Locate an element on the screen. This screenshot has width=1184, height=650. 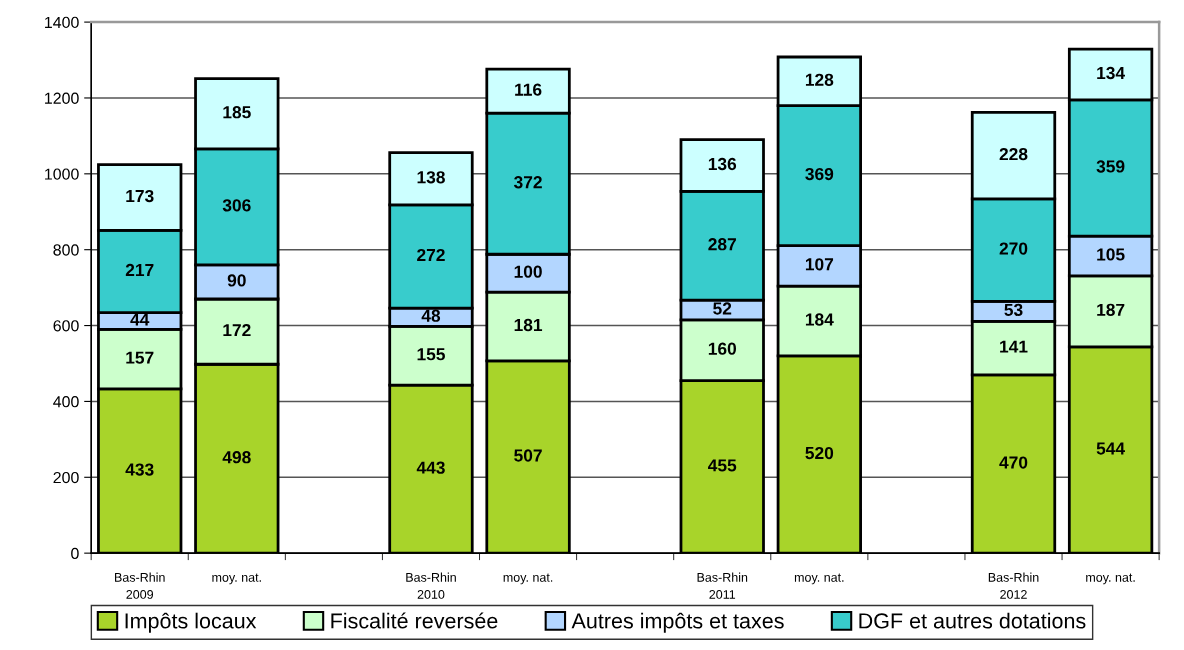
data-label: 52 is located at coordinates (722, 308).